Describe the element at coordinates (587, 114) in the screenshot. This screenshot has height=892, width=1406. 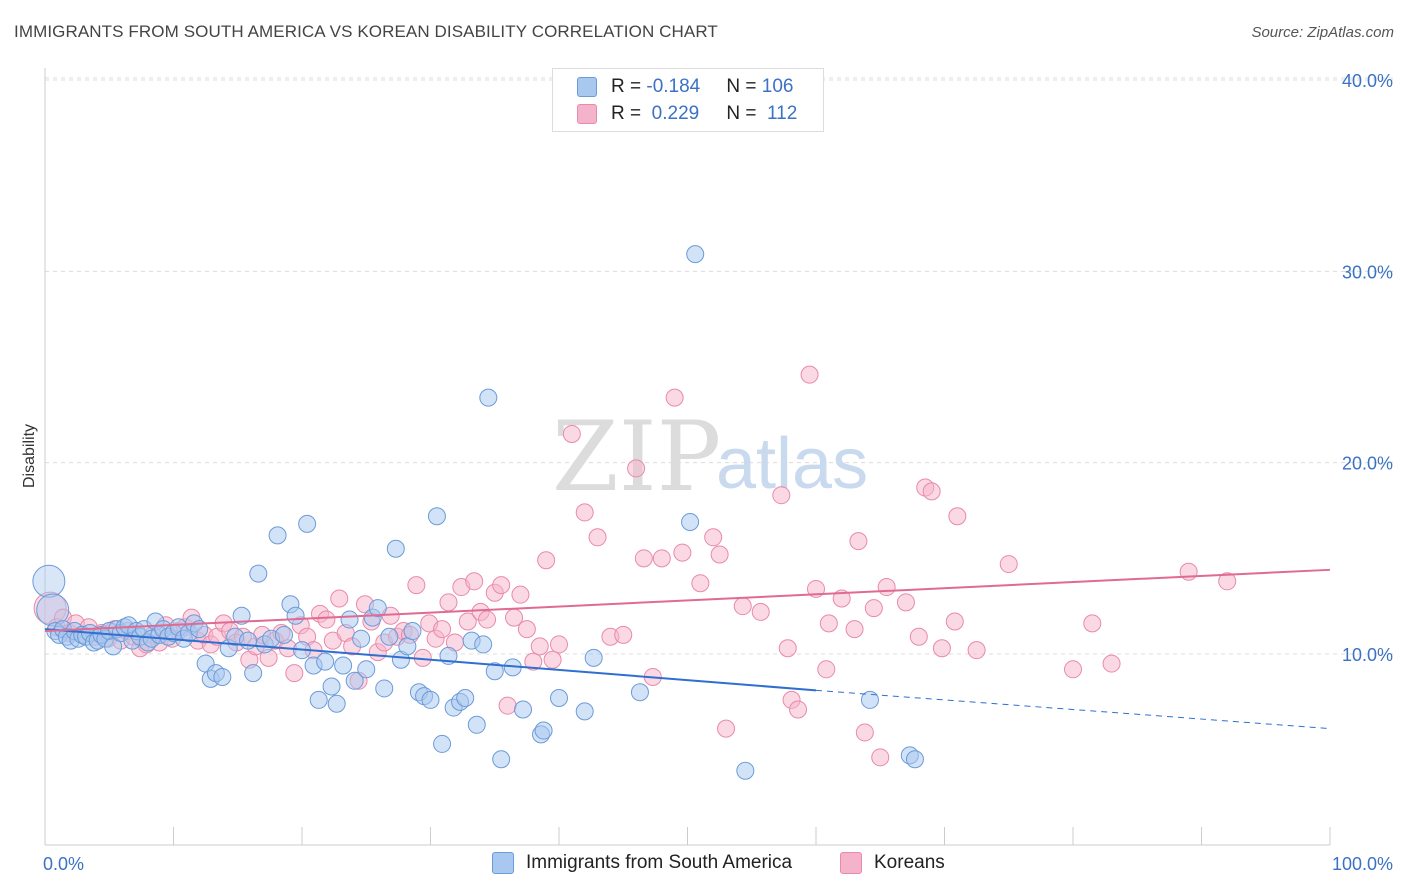
I see `legend-swatch-pink` at that location.